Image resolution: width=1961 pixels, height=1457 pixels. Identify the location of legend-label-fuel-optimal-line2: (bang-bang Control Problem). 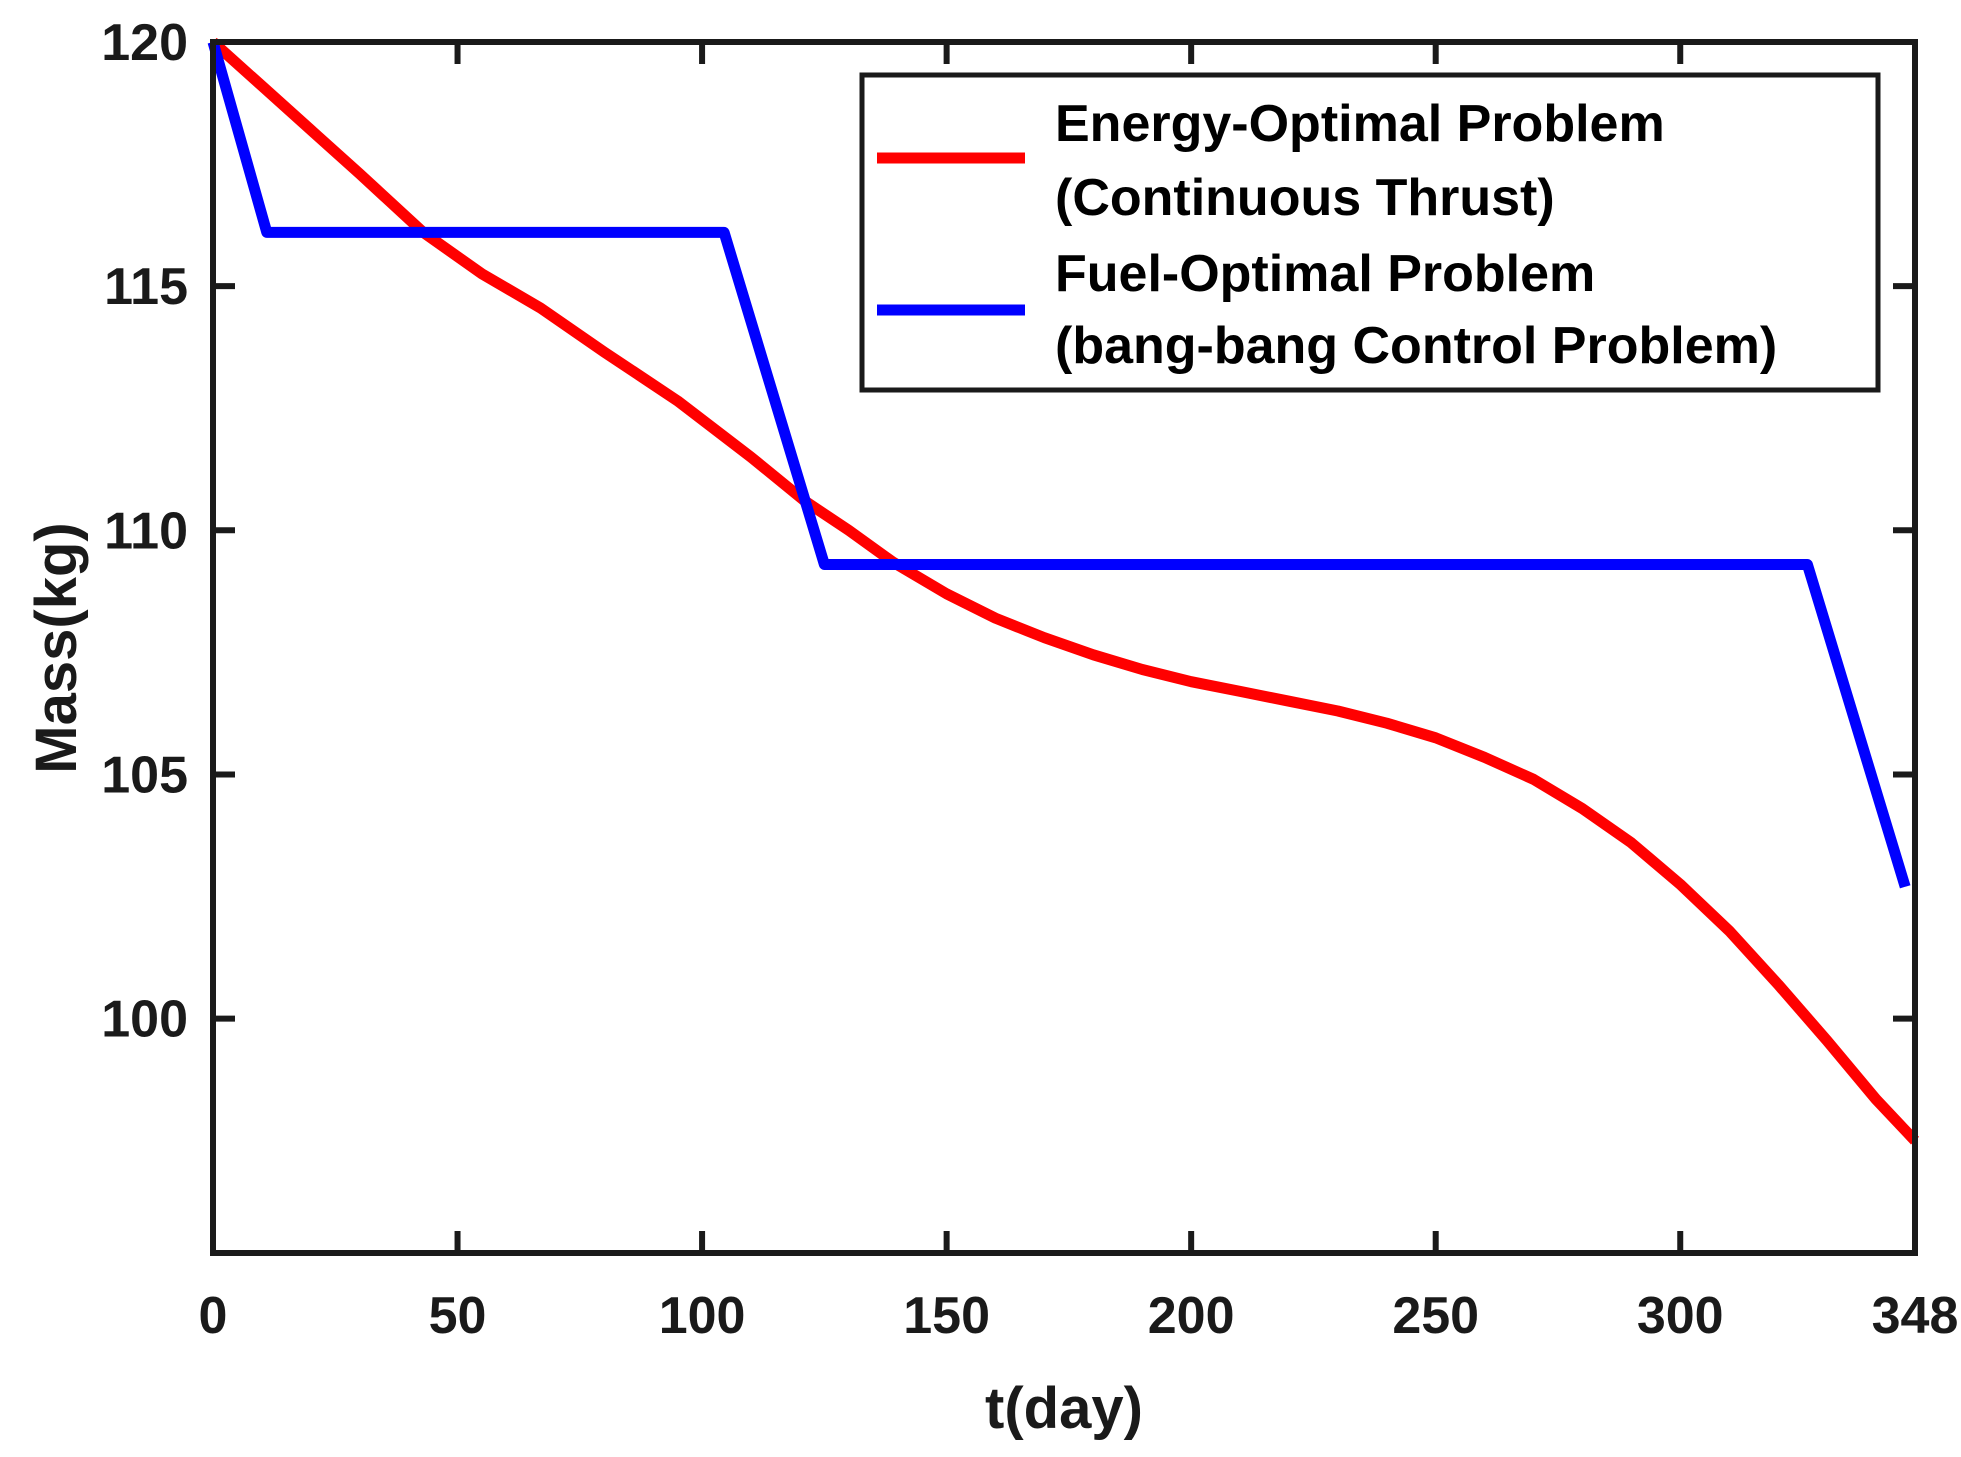
(1416, 346).